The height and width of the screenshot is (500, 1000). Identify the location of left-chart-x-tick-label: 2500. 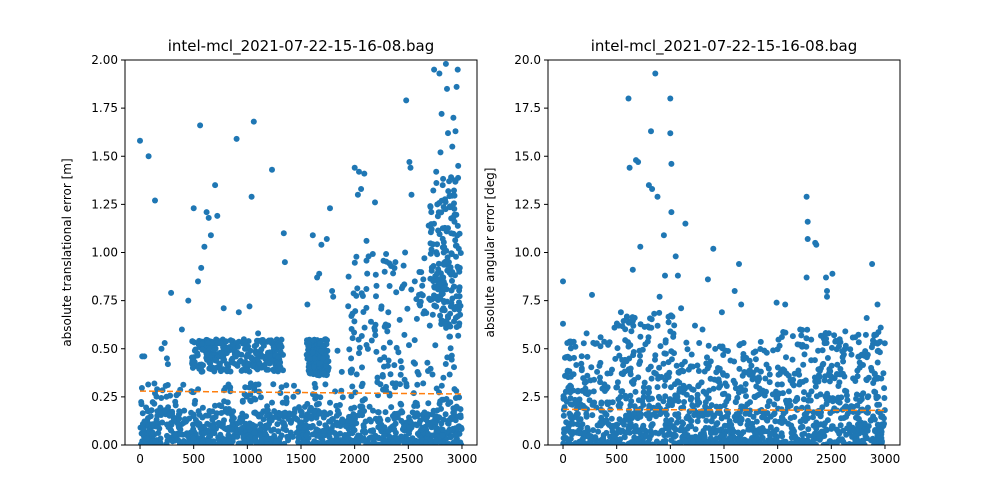
(408, 459).